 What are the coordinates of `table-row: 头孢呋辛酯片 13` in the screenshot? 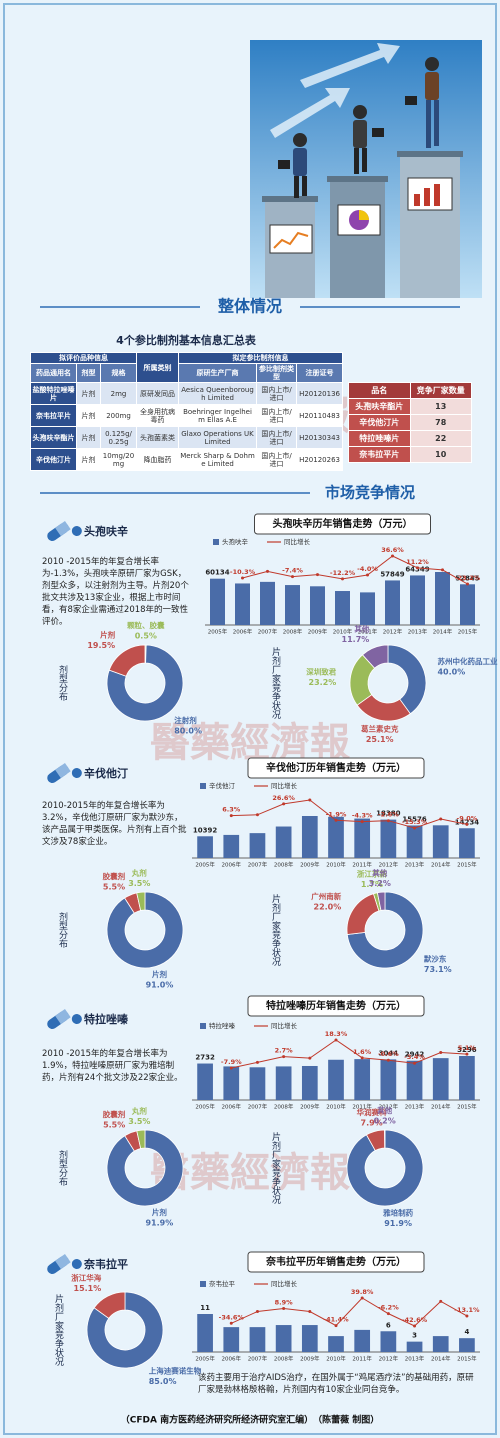 It's located at (410, 406).